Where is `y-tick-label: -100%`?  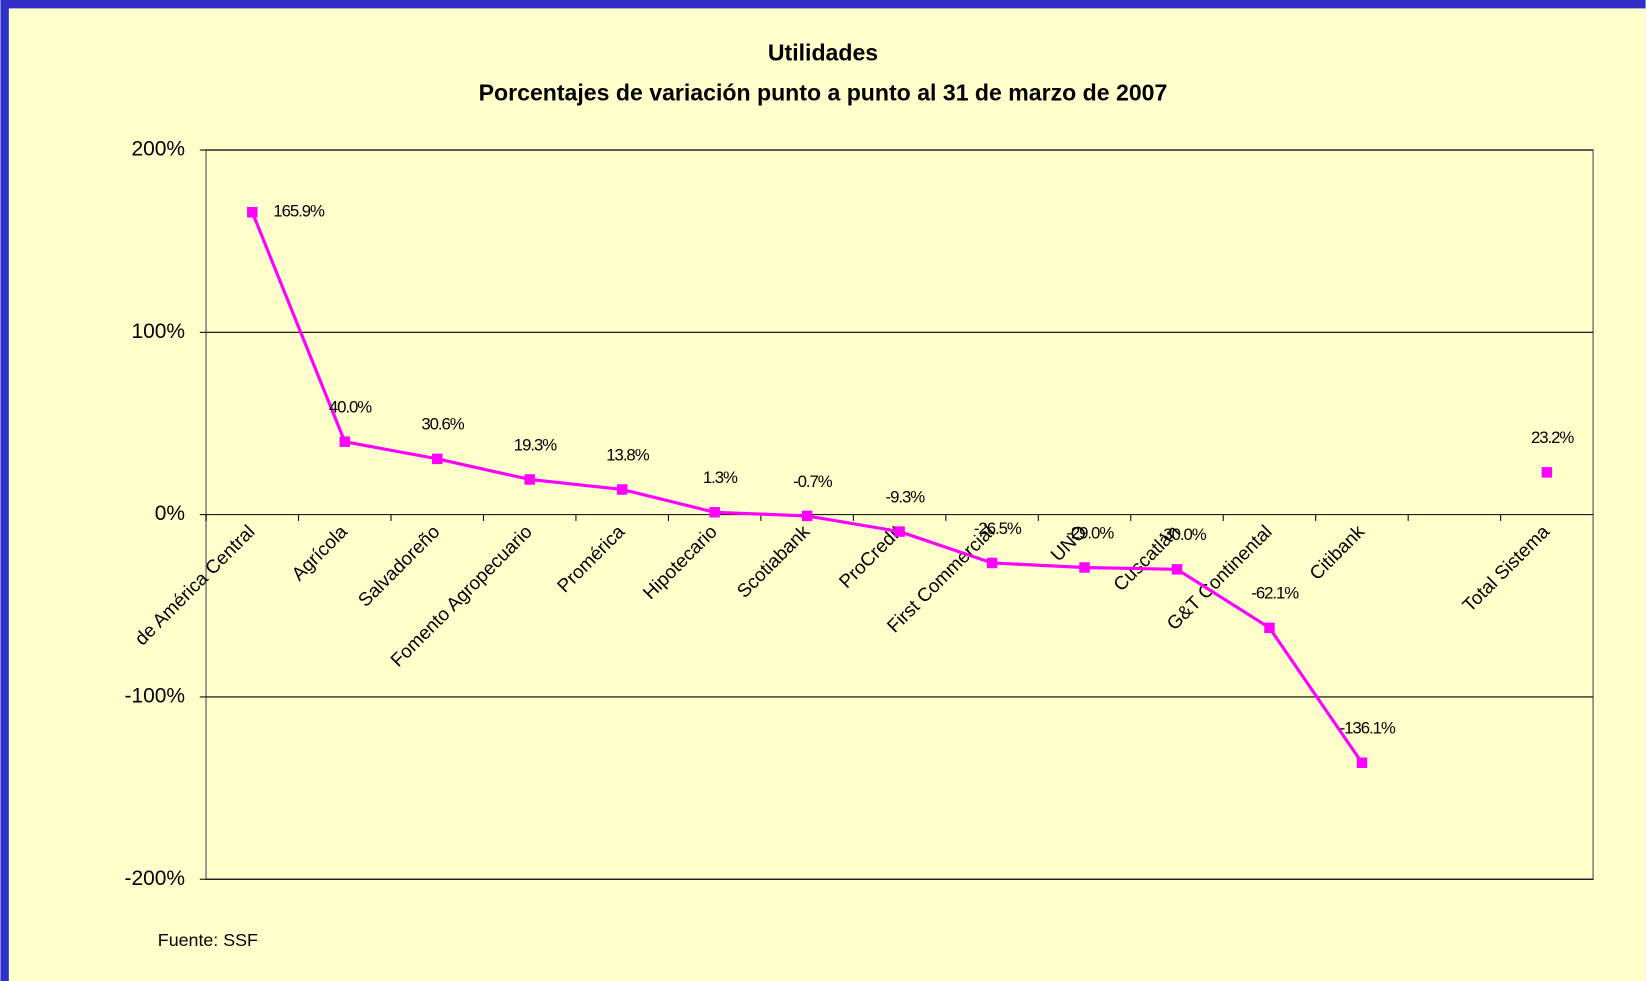
y-tick-label: -100% is located at coordinates (154, 695).